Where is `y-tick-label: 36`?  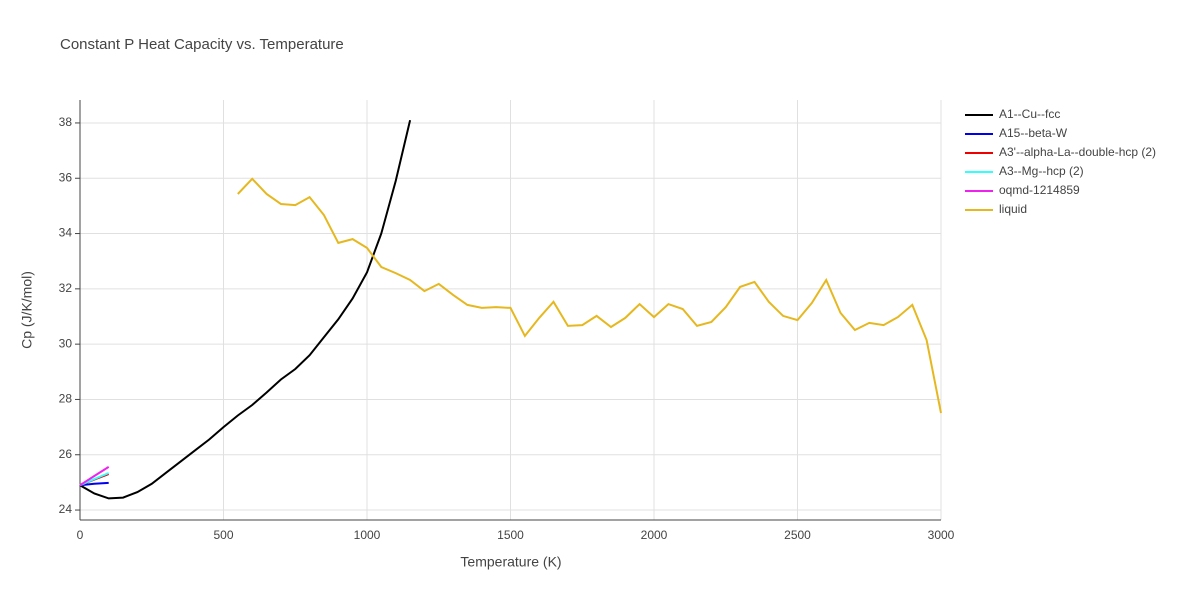
y-tick-label: 36 is located at coordinates (66, 177).